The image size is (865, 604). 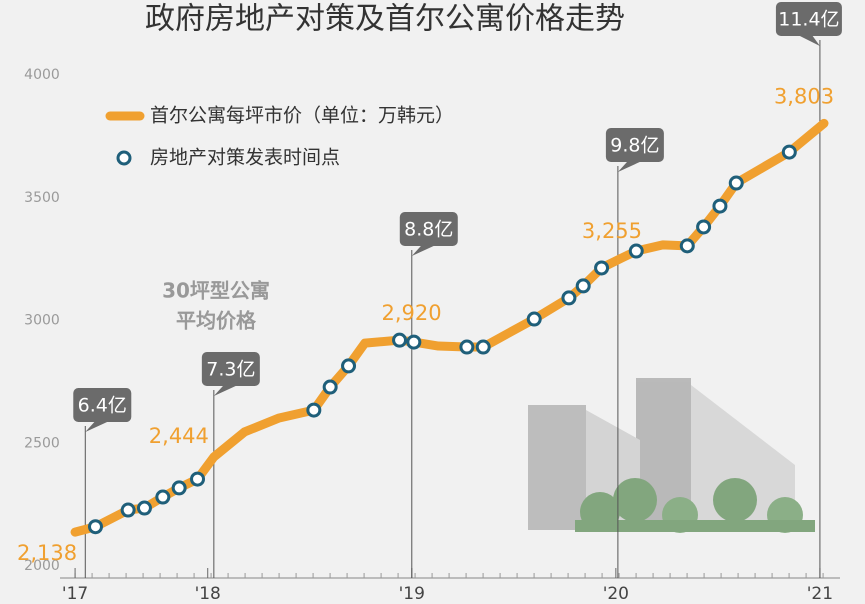 I want to click on note: 30坪型公寓, so click(x=216, y=291).